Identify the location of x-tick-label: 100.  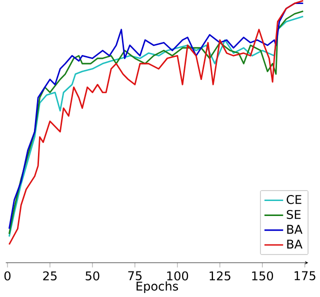
(177, 276).